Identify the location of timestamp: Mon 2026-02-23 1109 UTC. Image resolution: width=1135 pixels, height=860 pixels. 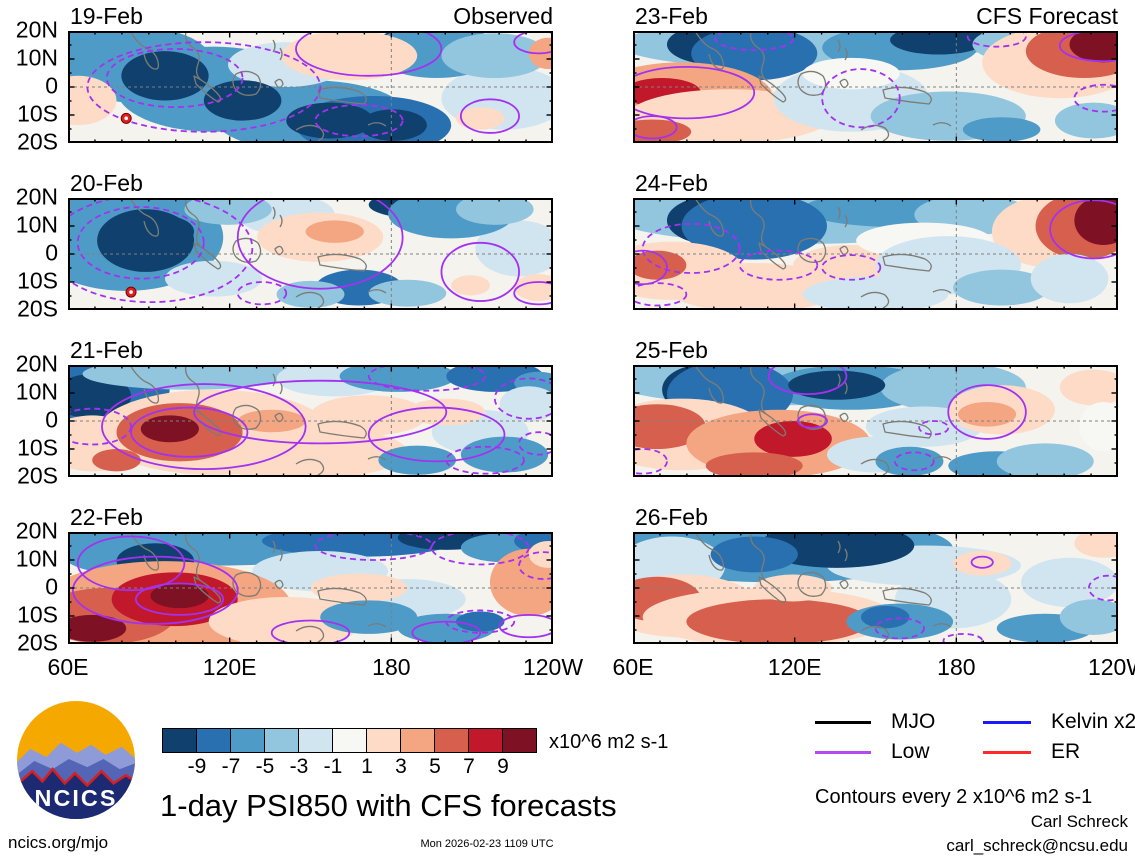
(487, 844).